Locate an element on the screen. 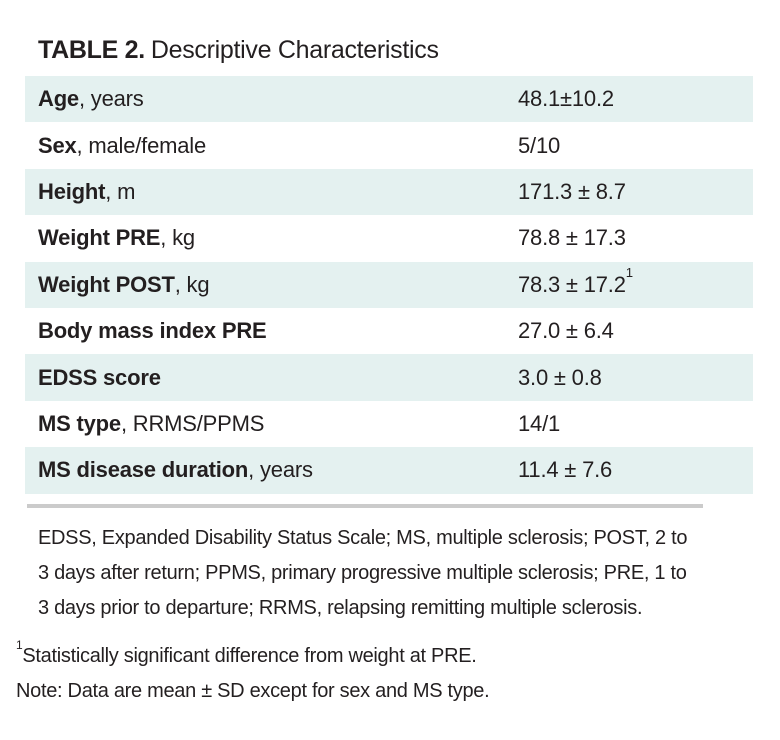 Image resolution: width=780 pixels, height=740 pixels. row-label: Weight POST, kg is located at coordinates (124, 284).